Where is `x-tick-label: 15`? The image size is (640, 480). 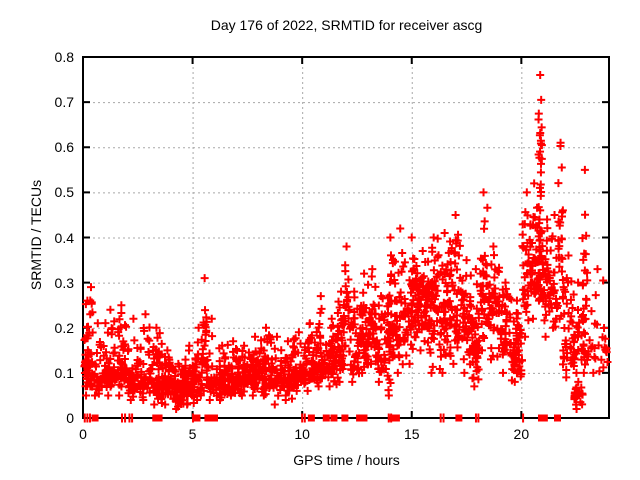
x-tick-label: 15 is located at coordinates (411, 434).